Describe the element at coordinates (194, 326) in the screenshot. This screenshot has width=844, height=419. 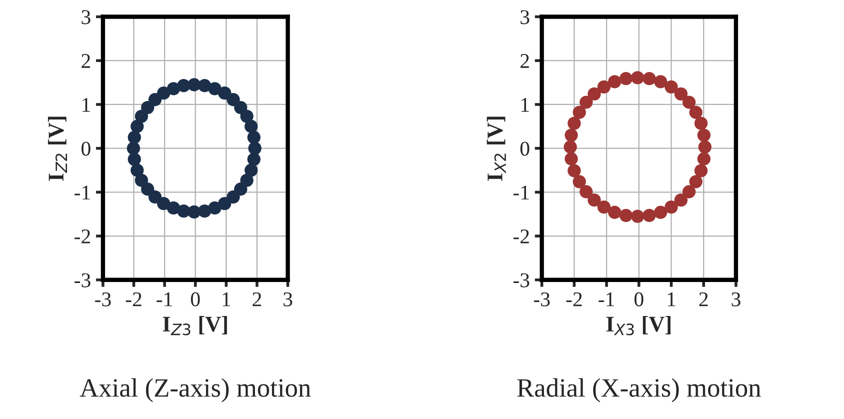
I see `x-axis-title: I$_{Z3}$ [V]` at that location.